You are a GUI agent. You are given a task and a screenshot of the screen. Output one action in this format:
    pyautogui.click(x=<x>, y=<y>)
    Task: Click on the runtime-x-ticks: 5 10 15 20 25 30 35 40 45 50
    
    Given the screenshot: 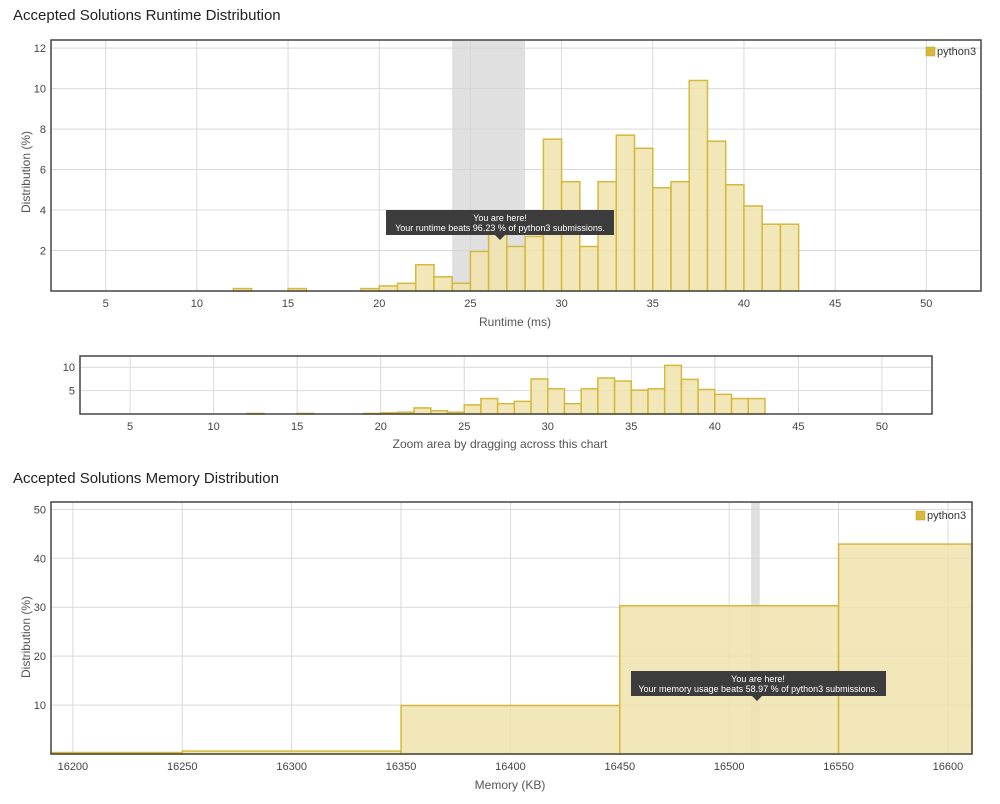 What is the action you would take?
    pyautogui.click(x=518, y=304)
    